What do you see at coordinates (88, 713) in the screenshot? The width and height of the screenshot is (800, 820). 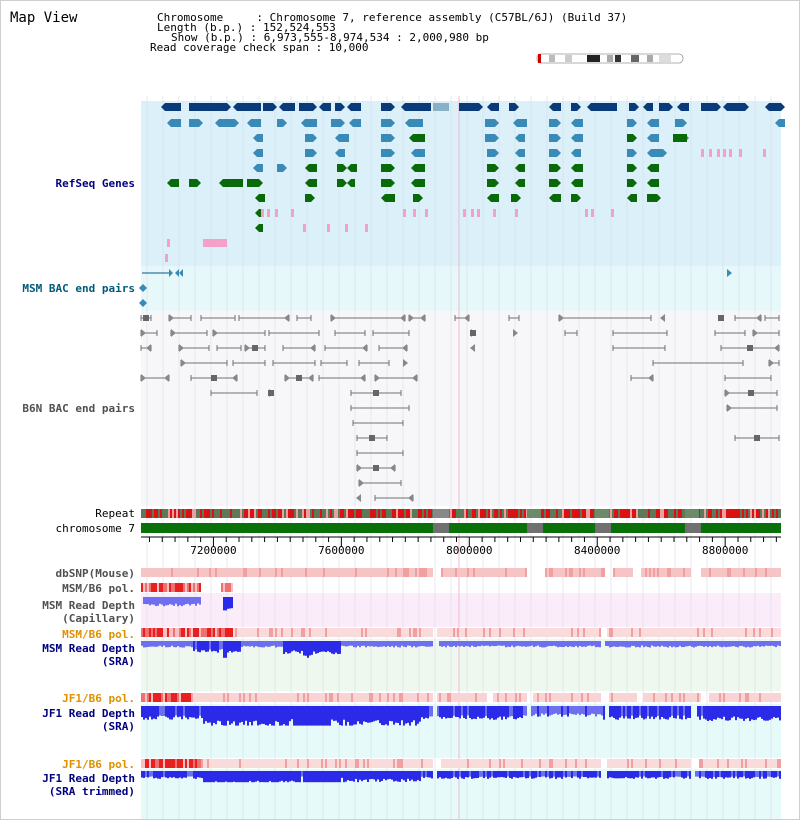 I see `track-label-jf1-sra-depth: JF1 Read Depth` at bounding box center [88, 713].